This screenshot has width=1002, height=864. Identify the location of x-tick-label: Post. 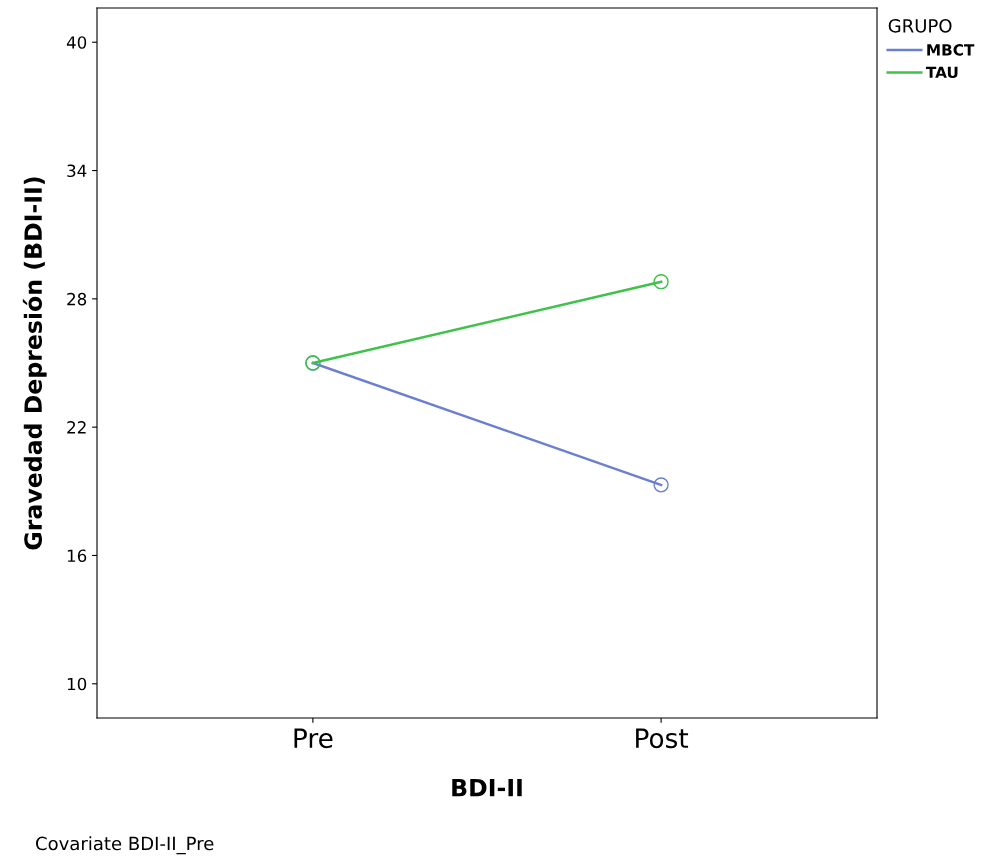
(662, 738).